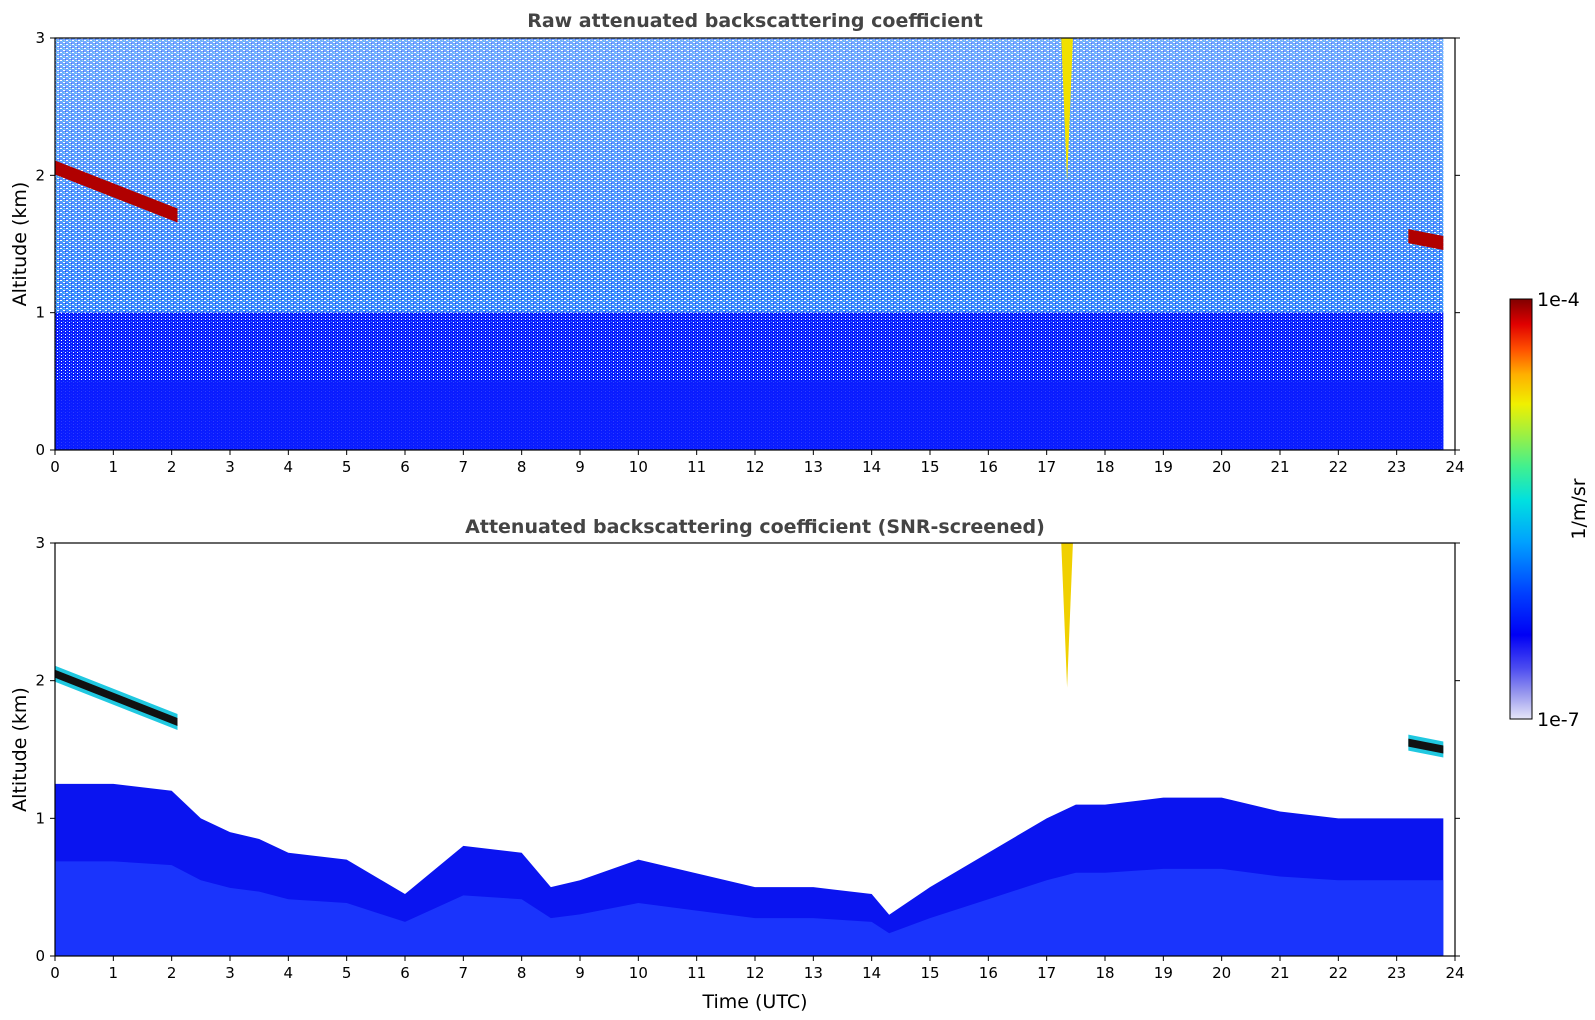  I want to click on aerosol-base, so click(749, 415).